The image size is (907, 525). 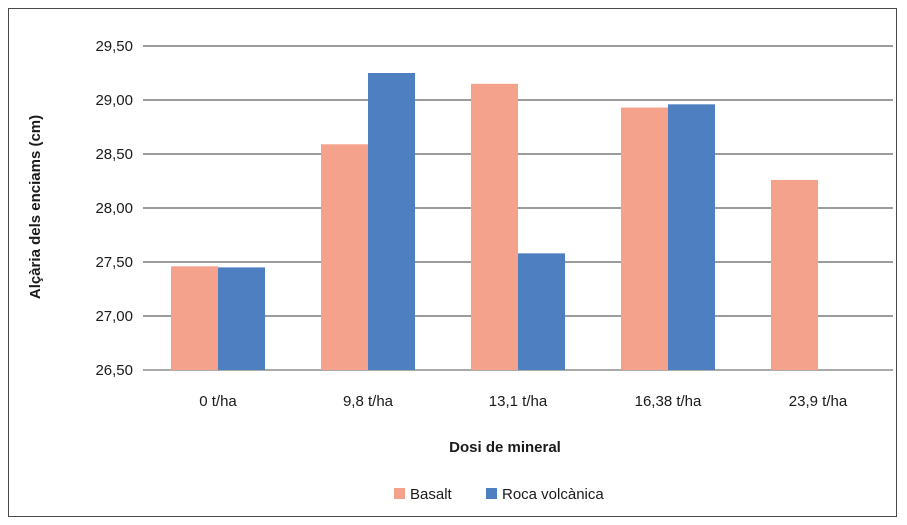 I want to click on y-tick-label: 26,50, so click(x=114, y=370).